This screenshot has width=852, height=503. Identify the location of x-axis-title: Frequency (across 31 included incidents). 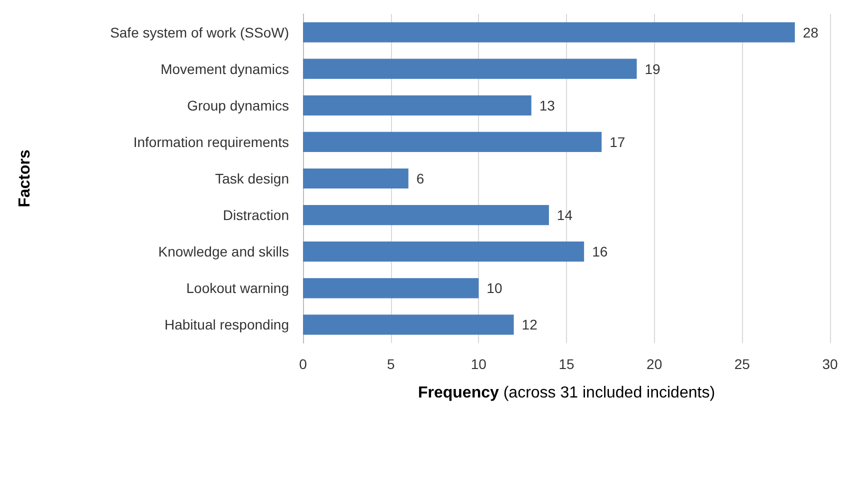
(567, 393).